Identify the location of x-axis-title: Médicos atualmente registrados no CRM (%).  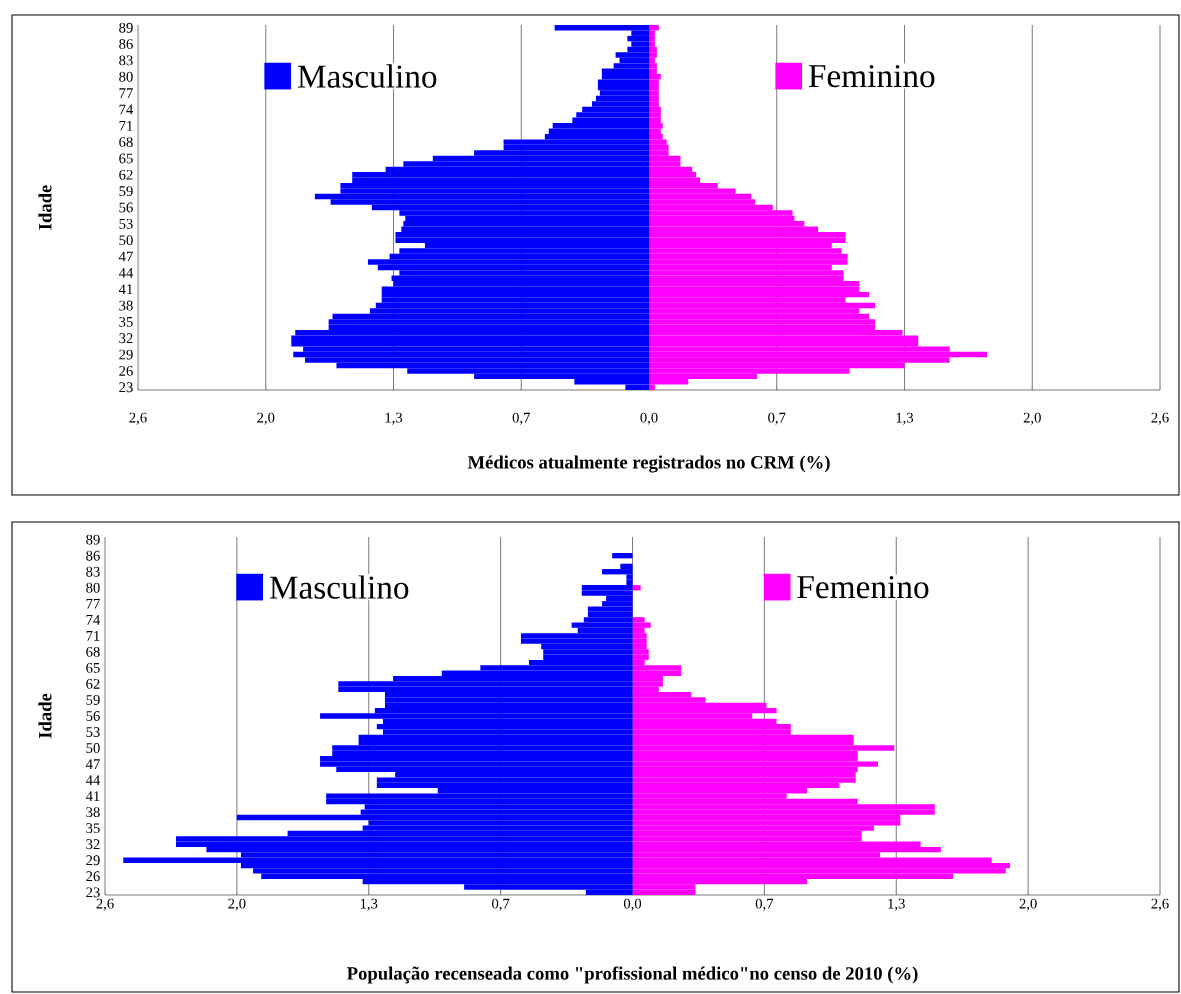
(648, 464).